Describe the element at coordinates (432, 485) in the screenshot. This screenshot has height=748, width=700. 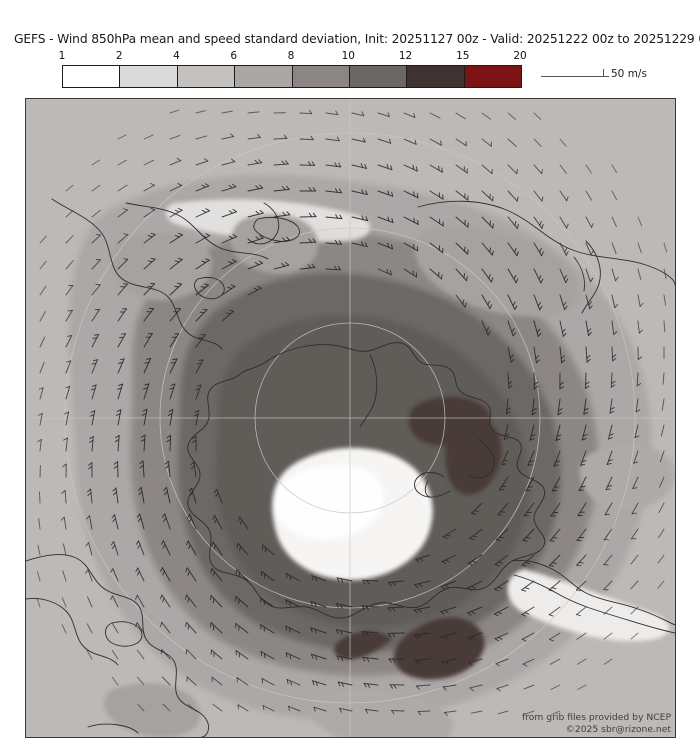
I see `coastline-weddell-inlet` at that location.